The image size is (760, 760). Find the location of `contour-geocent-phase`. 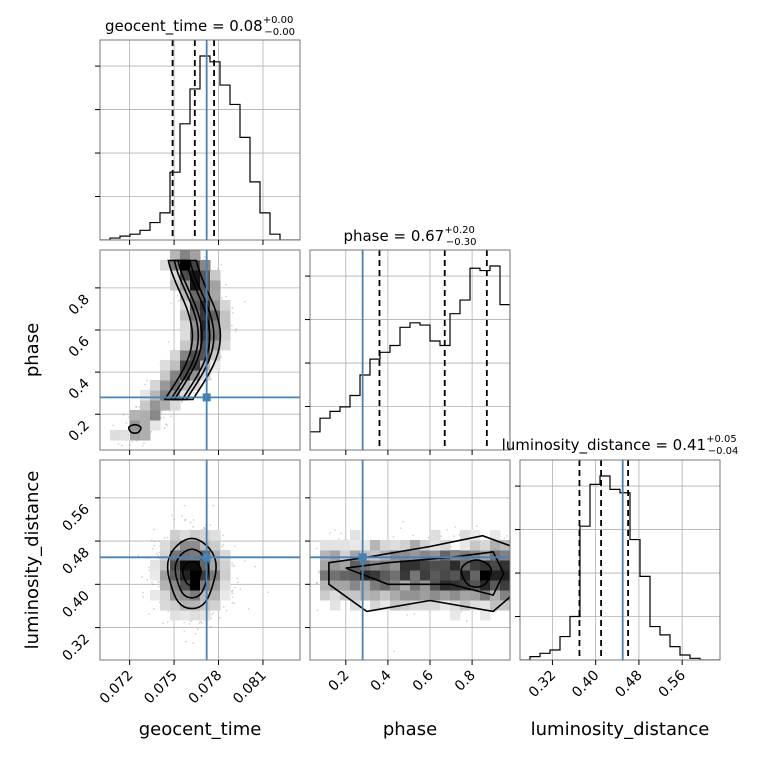

contour-geocent-phase is located at coordinates (192, 330).